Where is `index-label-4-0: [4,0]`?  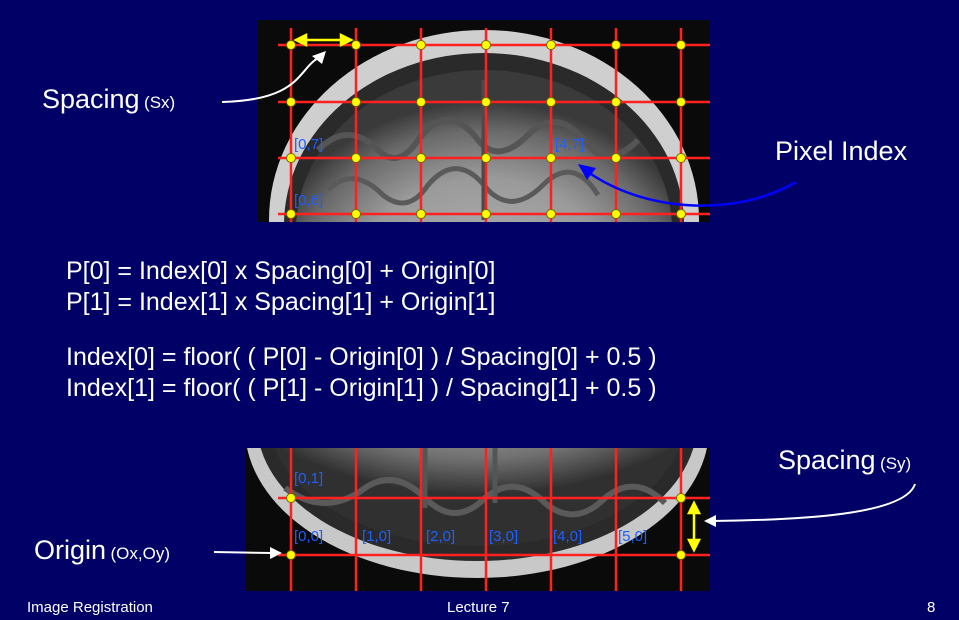 index-label-4-0: [4,0] is located at coordinates (568, 536).